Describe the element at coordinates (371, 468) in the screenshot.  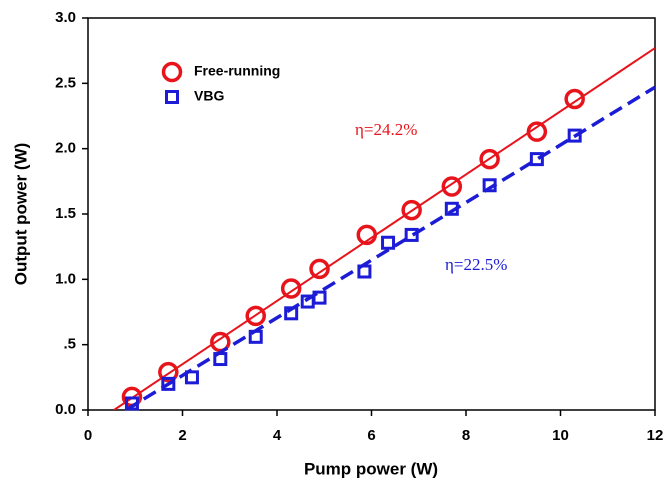
I see `x-axis-title: Pump power (W)` at that location.